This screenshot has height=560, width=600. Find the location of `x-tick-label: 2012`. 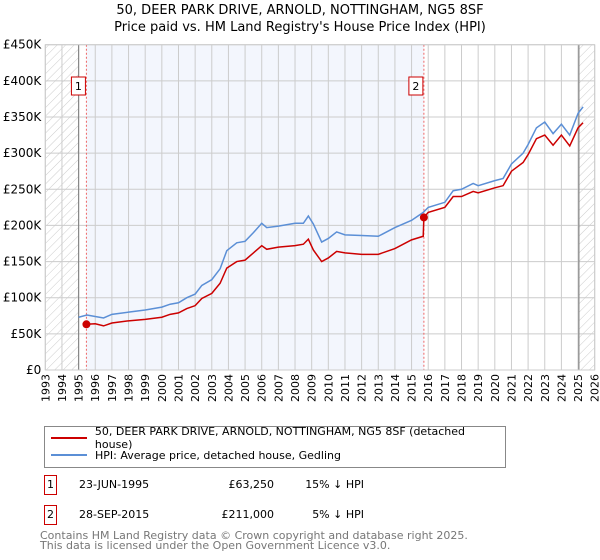

x-tick-label: 2012 is located at coordinates (362, 388).